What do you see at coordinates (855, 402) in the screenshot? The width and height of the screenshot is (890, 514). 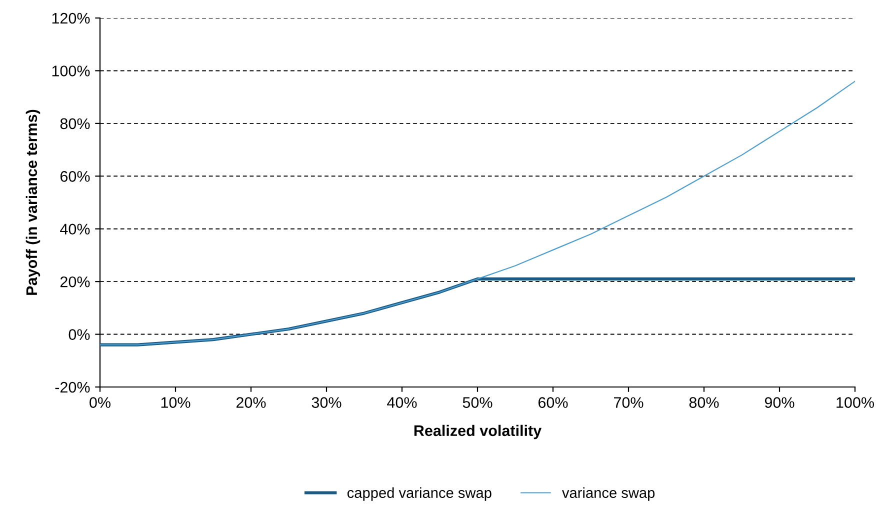 I see `x-tick-label: 100%` at bounding box center [855, 402].